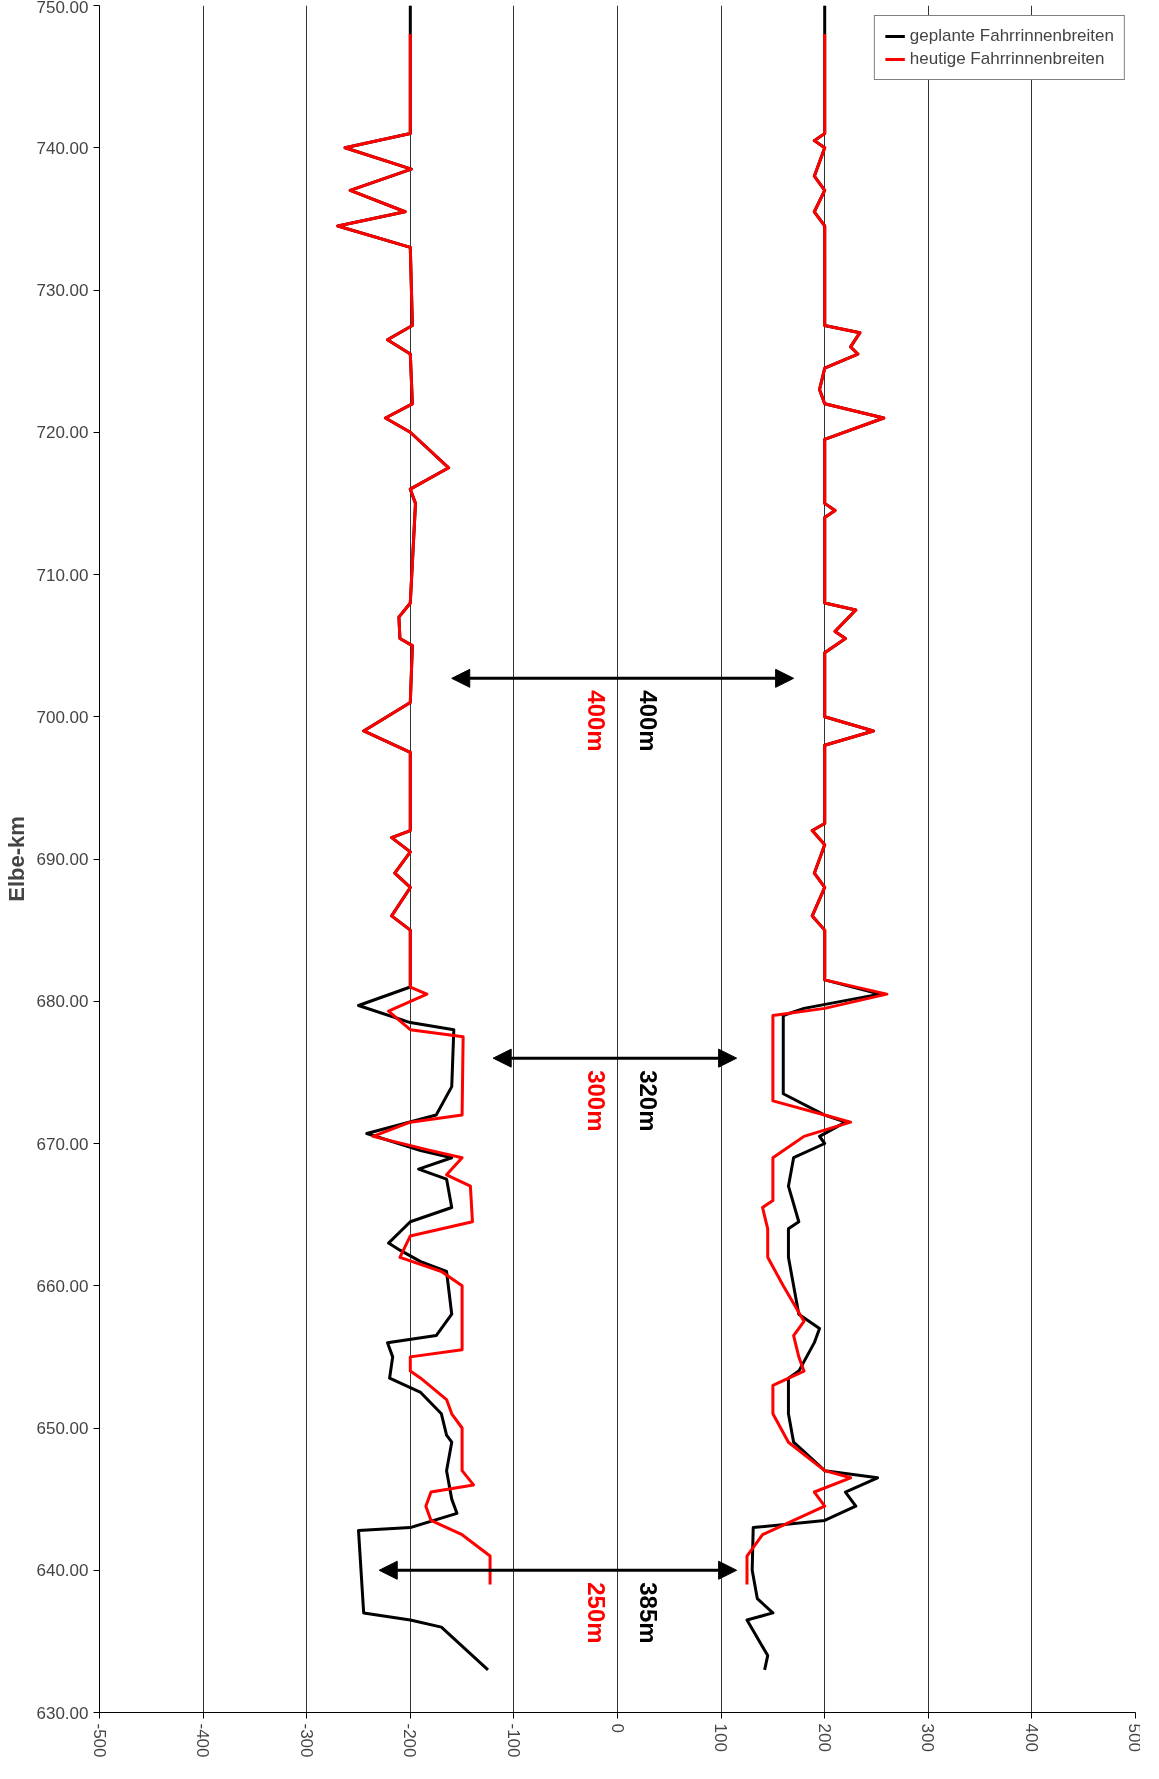 Image resolution: width=1159 pixels, height=1779 pixels. I want to click on legend-label: heutige Fahrrinnenbreiten, so click(1007, 59).